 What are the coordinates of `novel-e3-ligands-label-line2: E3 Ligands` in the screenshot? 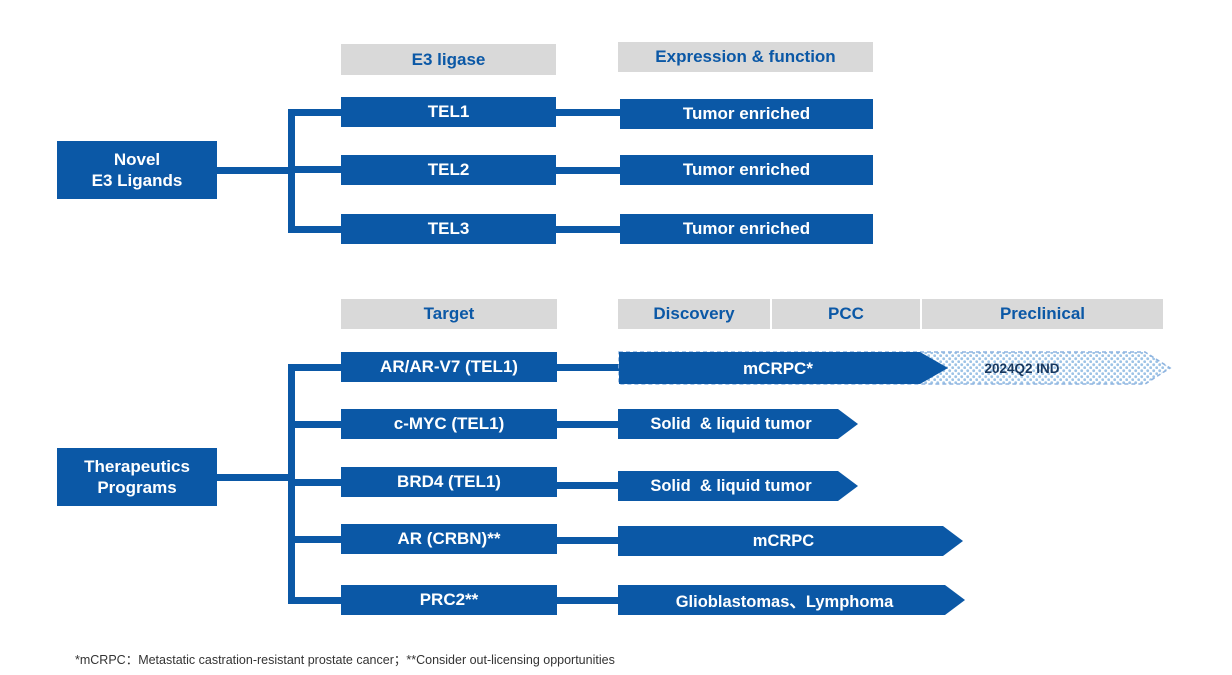 It's located at (137, 180).